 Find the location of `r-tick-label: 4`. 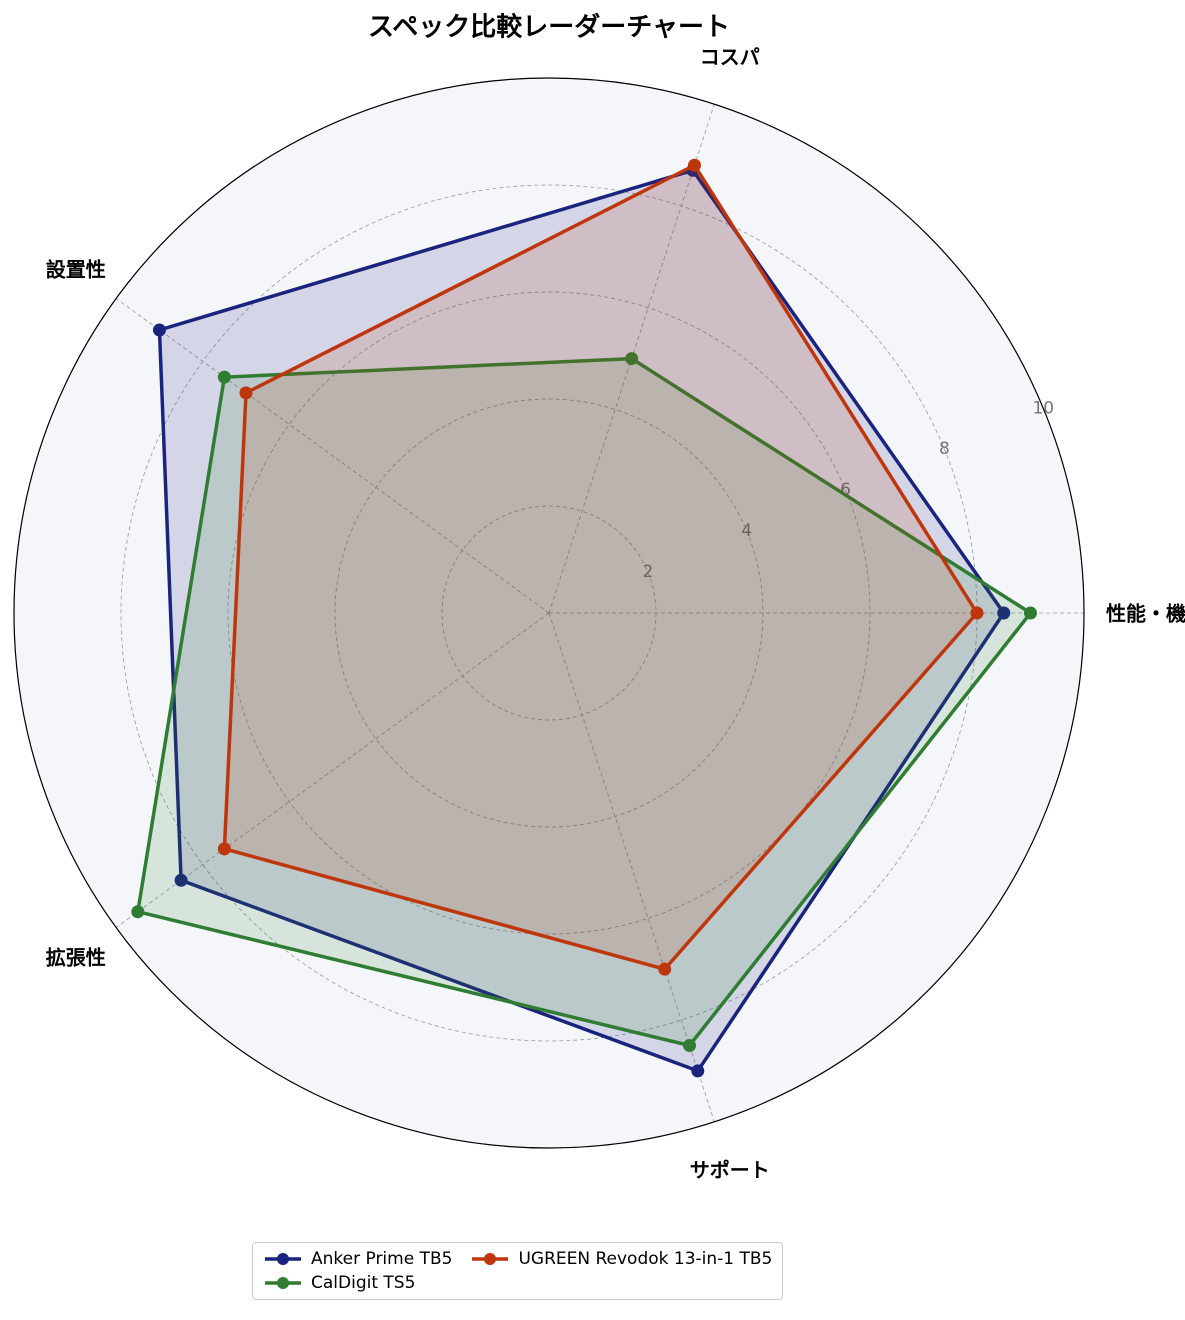

r-tick-label: 4 is located at coordinates (746, 531).